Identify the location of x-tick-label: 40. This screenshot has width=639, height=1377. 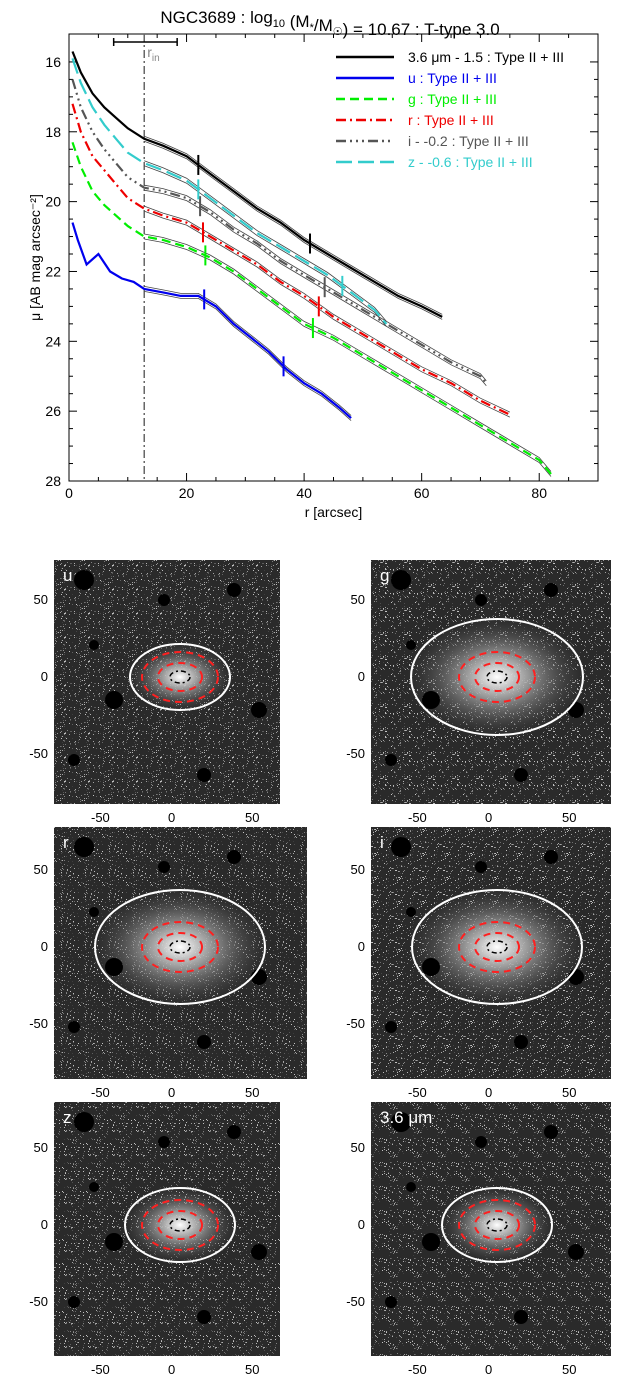
(304, 493).